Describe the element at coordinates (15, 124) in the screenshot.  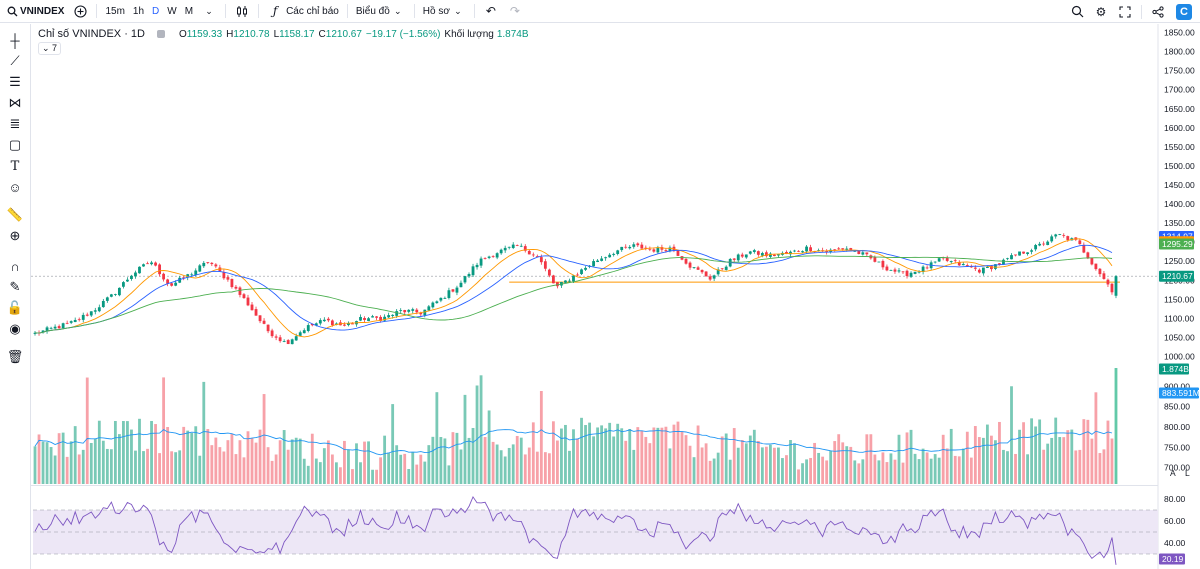
I see `fibonacci-tool: ≣` at that location.